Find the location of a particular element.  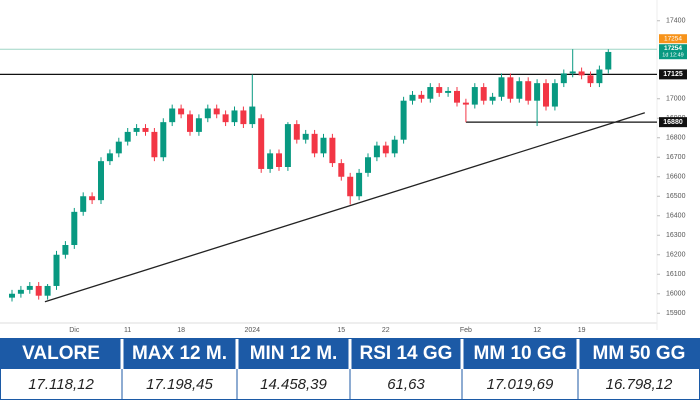

y-tick-label: 17000 is located at coordinates (676, 99).